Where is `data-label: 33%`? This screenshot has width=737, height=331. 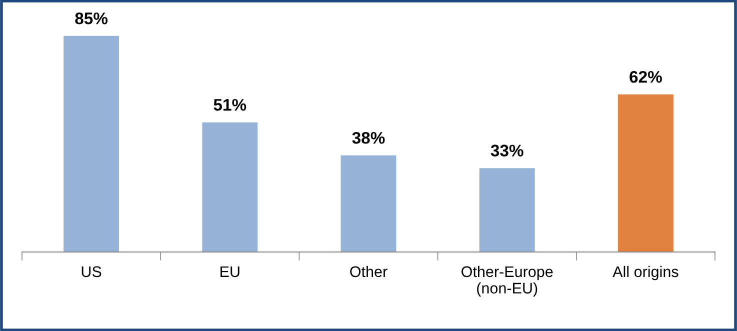
data-label: 33% is located at coordinates (507, 150).